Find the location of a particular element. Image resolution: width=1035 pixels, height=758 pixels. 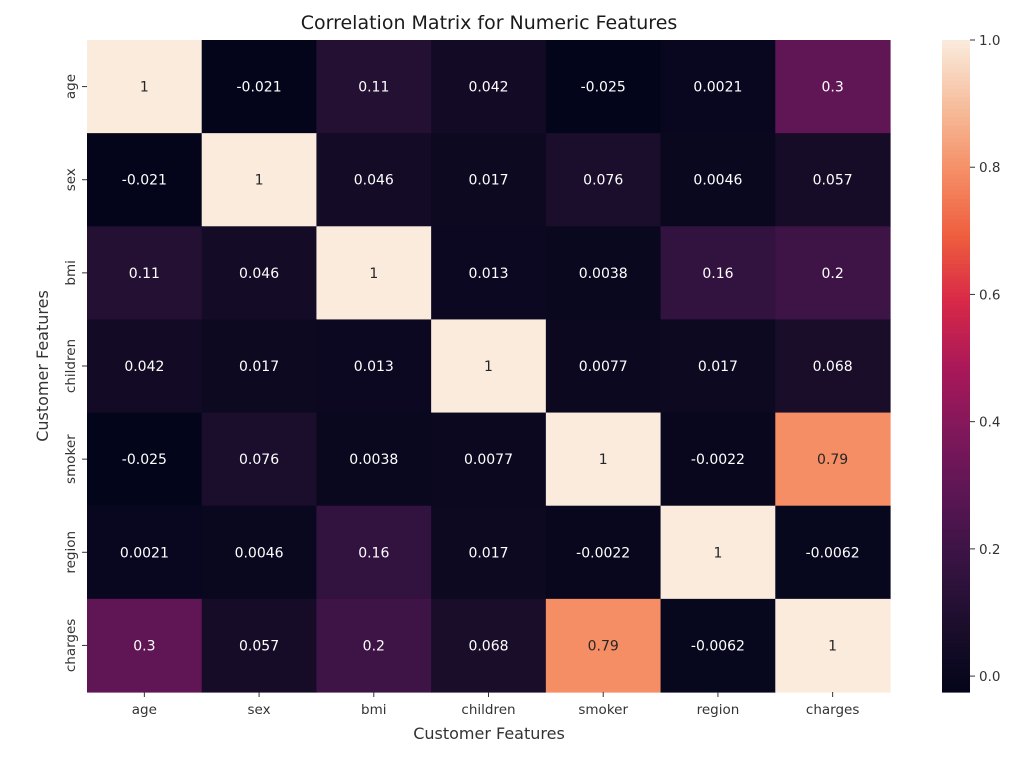

x-tick-label-charges: charges is located at coordinates (832, 710).